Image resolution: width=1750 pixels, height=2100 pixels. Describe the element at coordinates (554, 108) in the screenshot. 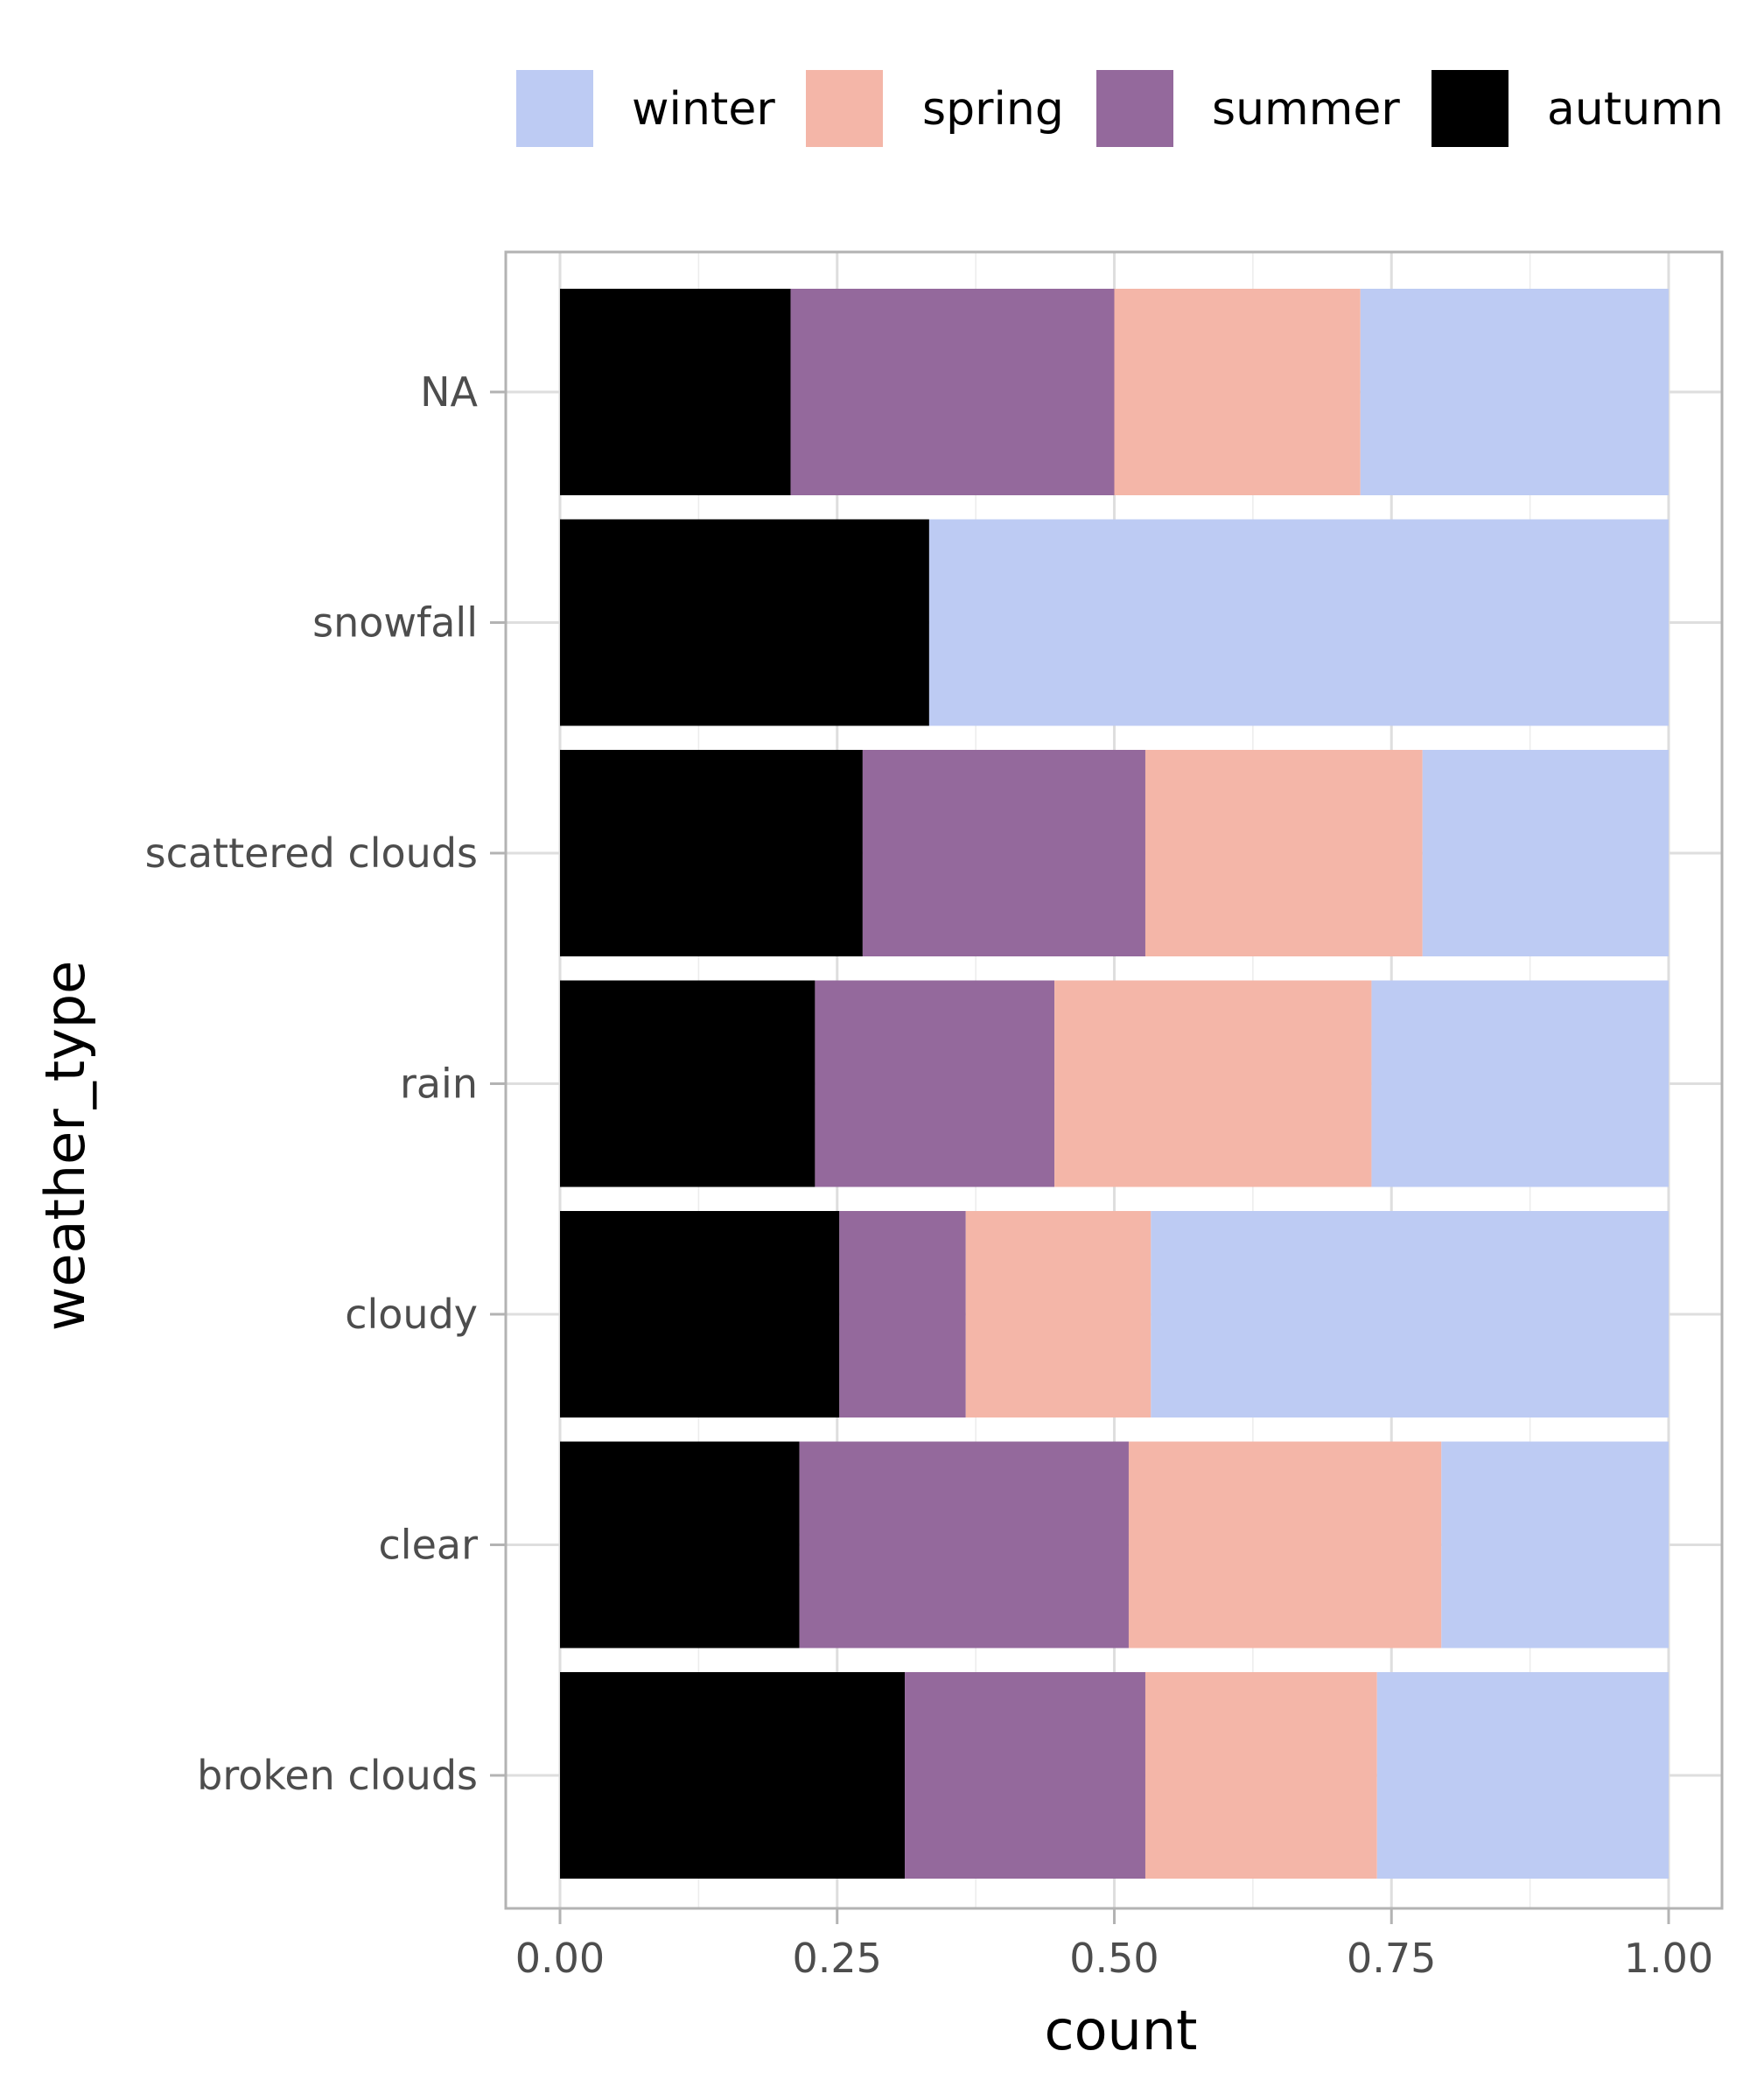

I see `legend-swatch-winter` at that location.